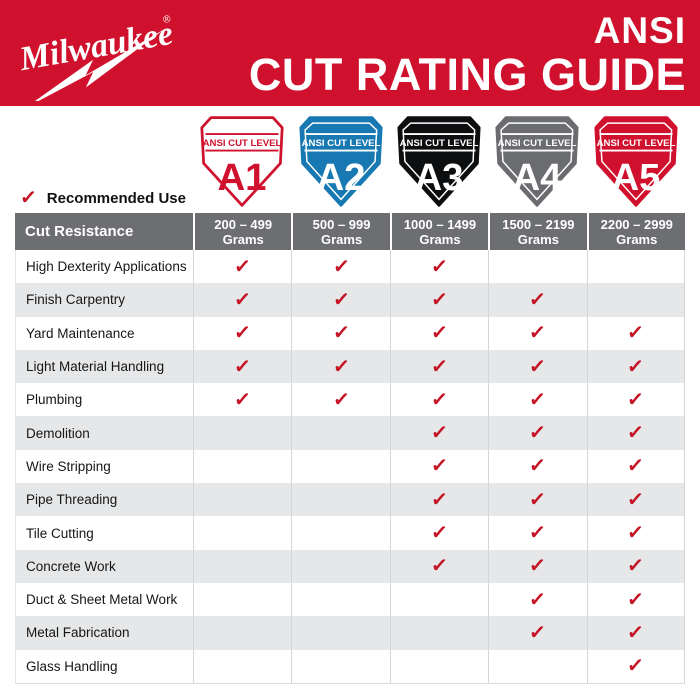  What do you see at coordinates (639, 30) in the screenshot?
I see `title-ansi: ANSI` at bounding box center [639, 30].